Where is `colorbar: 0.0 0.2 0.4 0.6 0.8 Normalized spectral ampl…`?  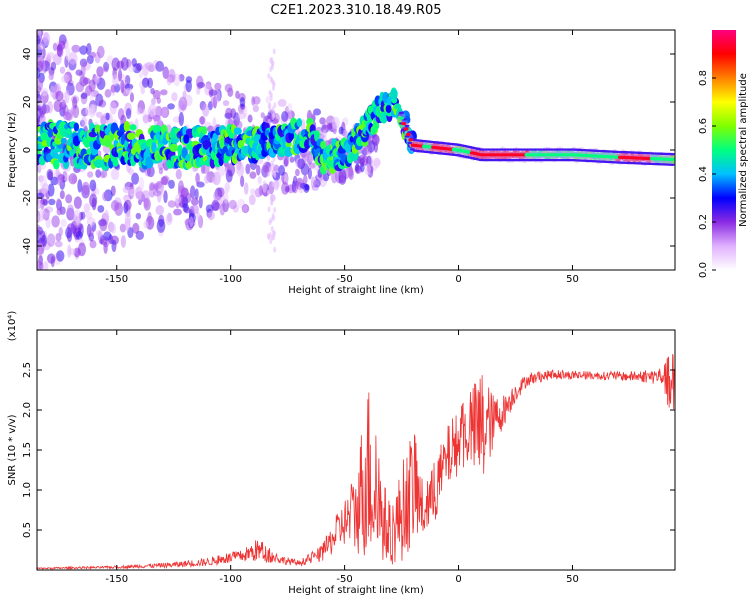
colorbar: 0.0 0.2 0.4 0.6 0.8 Normalized spectral ampl… is located at coordinates (723, 154).